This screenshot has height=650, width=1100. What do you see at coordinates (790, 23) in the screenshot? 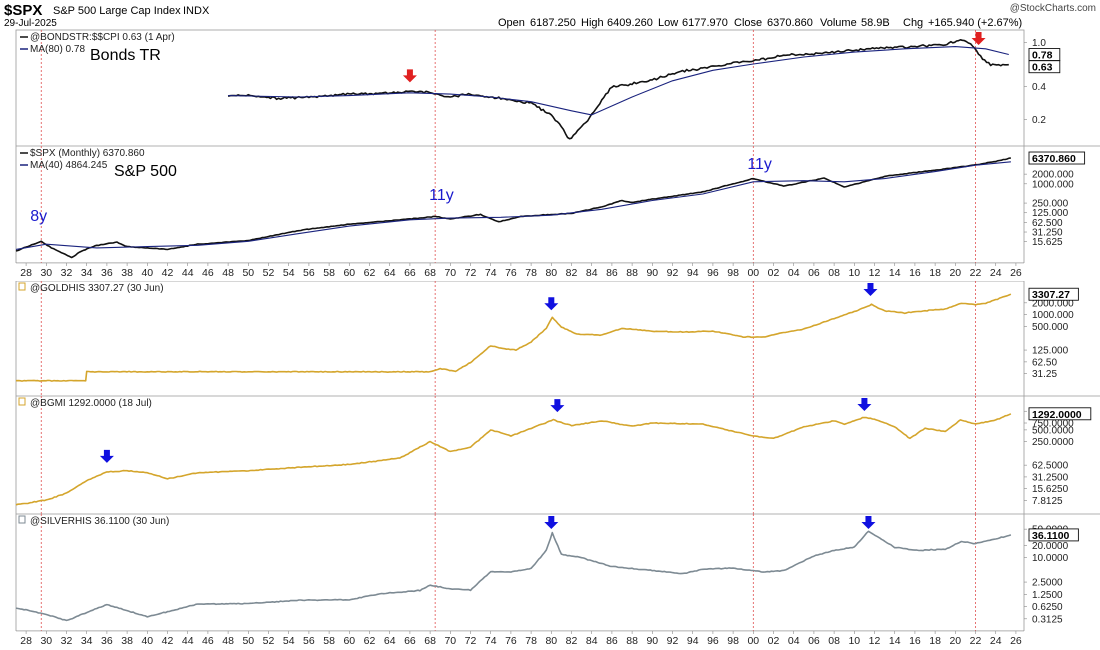
I see `close-value: 6370.860` at bounding box center [790, 23].